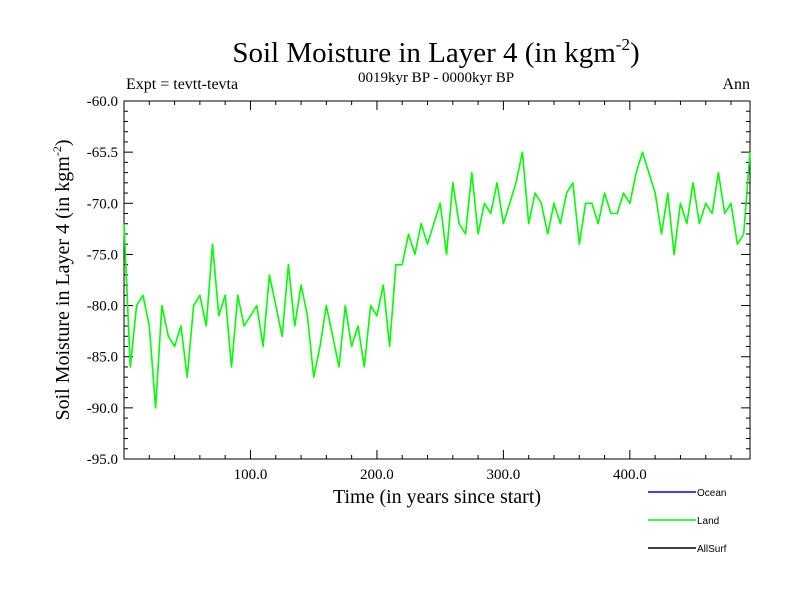  Describe the element at coordinates (182, 84) in the screenshot. I see `experiment-label: Expt = tevtt-tevta` at that location.